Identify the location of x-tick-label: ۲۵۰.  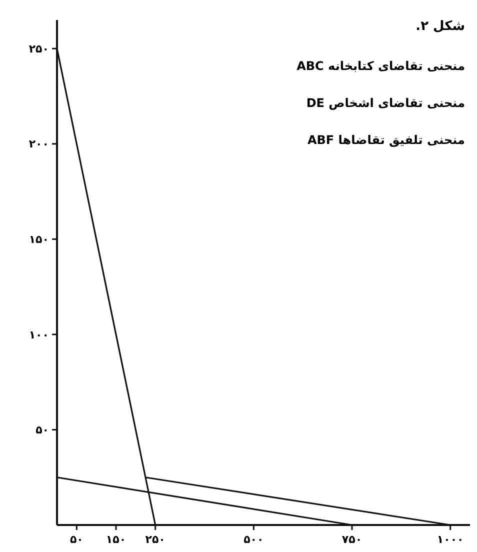
(155, 539).